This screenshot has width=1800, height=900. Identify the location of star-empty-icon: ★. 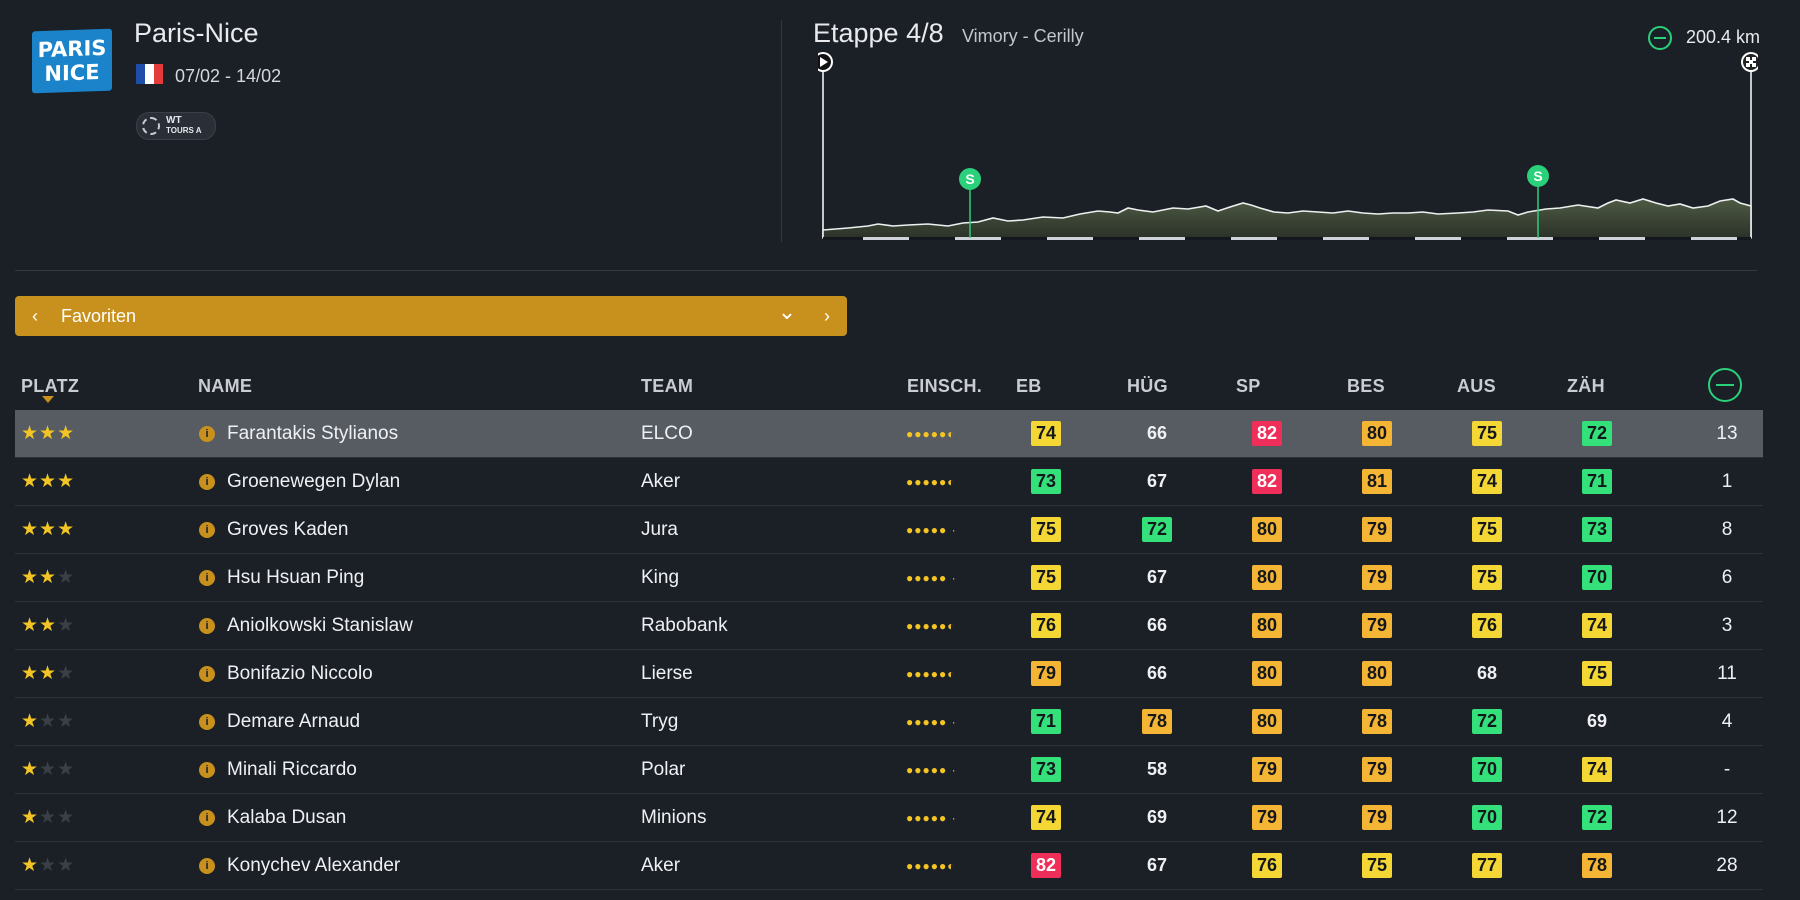
(48, 865).